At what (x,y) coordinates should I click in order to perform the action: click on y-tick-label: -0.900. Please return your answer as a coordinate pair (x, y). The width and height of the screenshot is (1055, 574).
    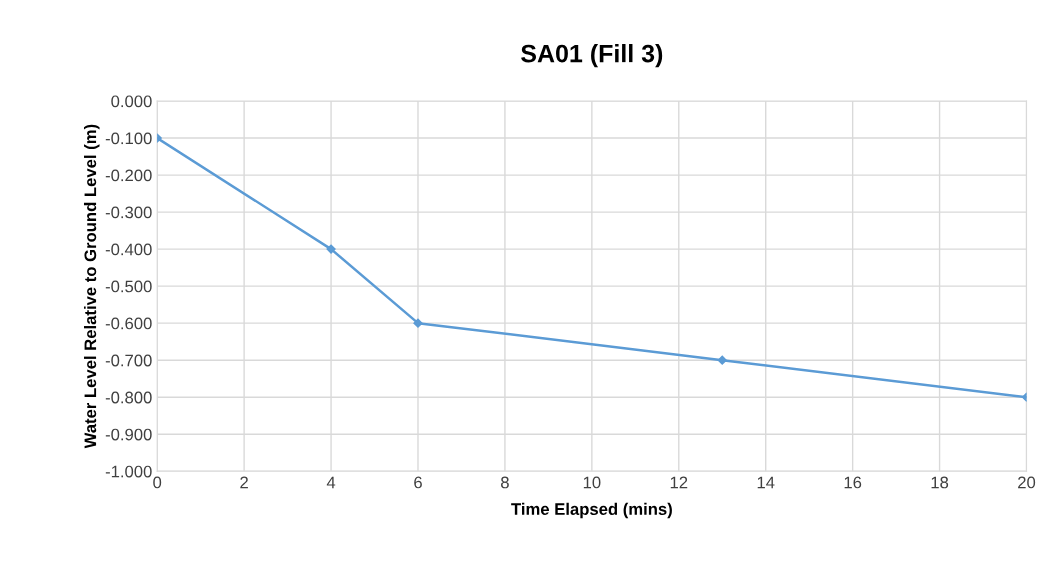
    Looking at the image, I should click on (128, 434).